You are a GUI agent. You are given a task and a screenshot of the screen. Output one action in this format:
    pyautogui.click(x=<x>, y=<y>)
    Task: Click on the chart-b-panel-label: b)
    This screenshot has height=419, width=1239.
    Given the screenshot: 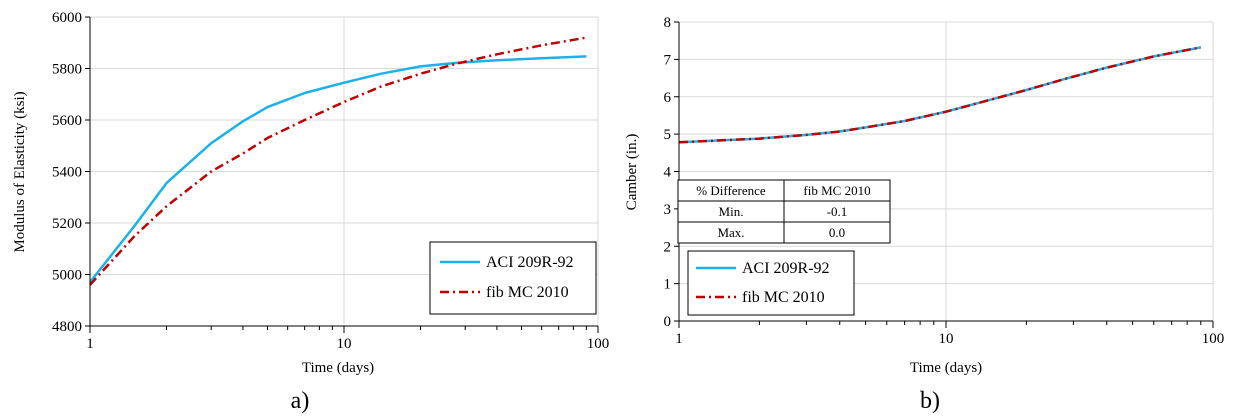 What is the action you would take?
    pyautogui.click(x=930, y=401)
    